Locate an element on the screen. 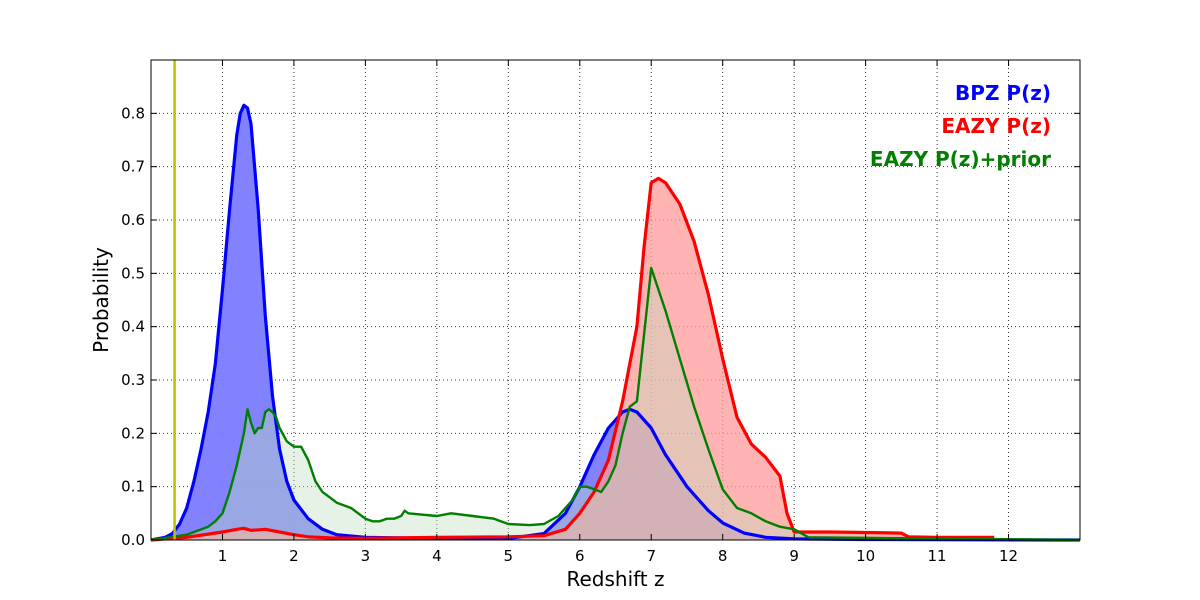  x-tick-label: 2 is located at coordinates (294, 556).